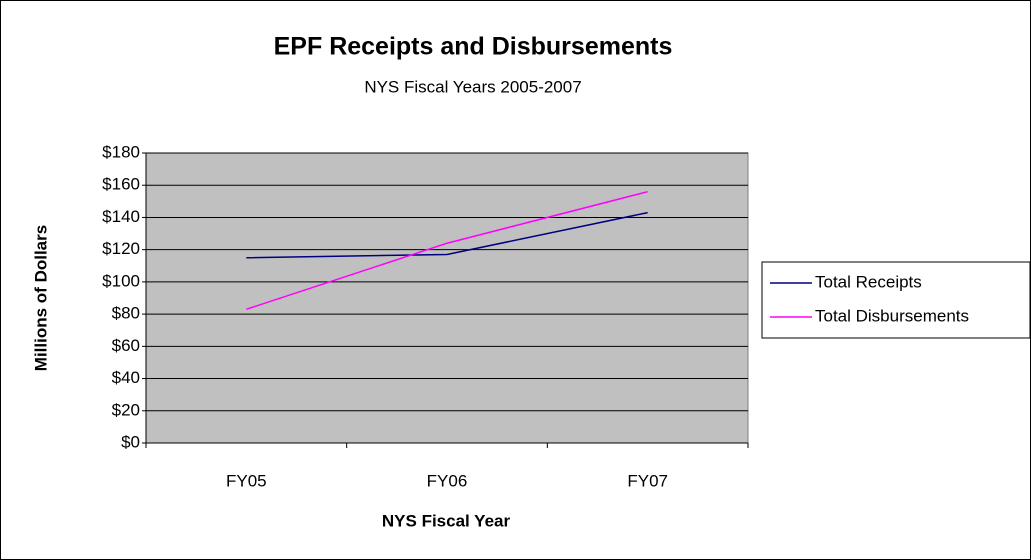 This screenshot has width=1031, height=560. Describe the element at coordinates (472, 86) in the screenshot. I see `chart-subtitle: NYS Fiscal Years 2005-2007` at that location.